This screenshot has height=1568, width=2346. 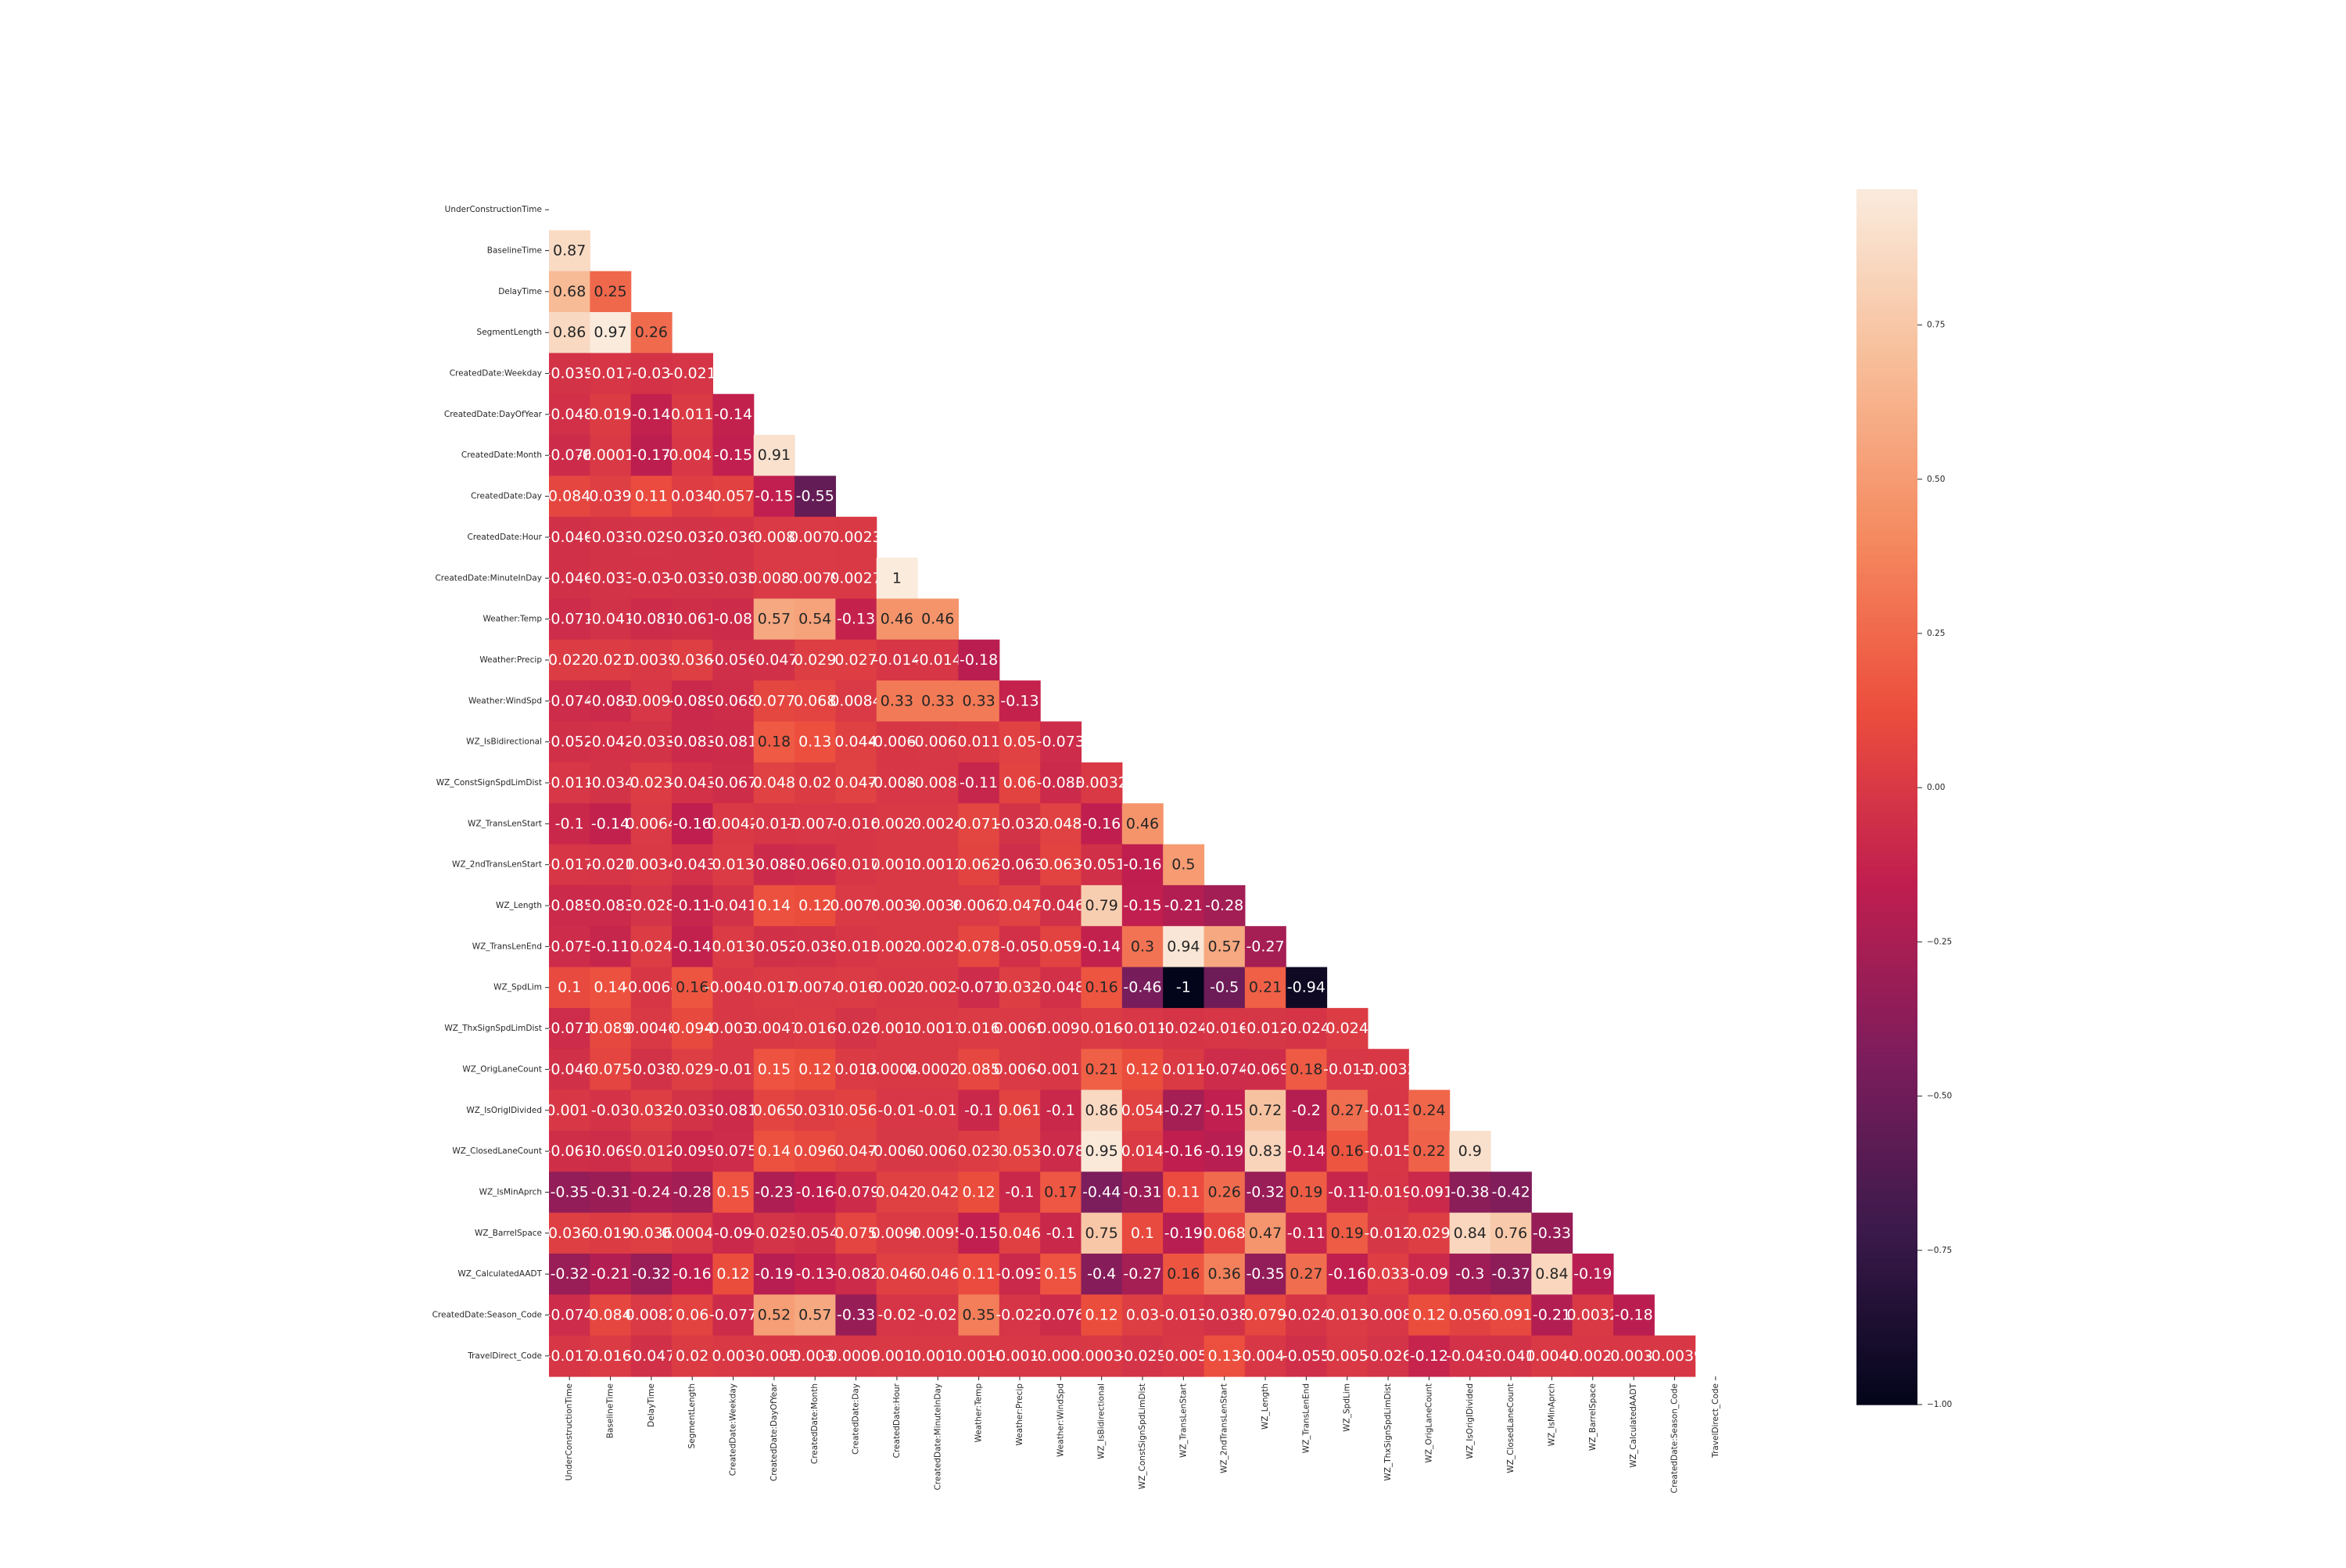 I want to click on cell-annotation: -0.069, so click(x=1265, y=1069).